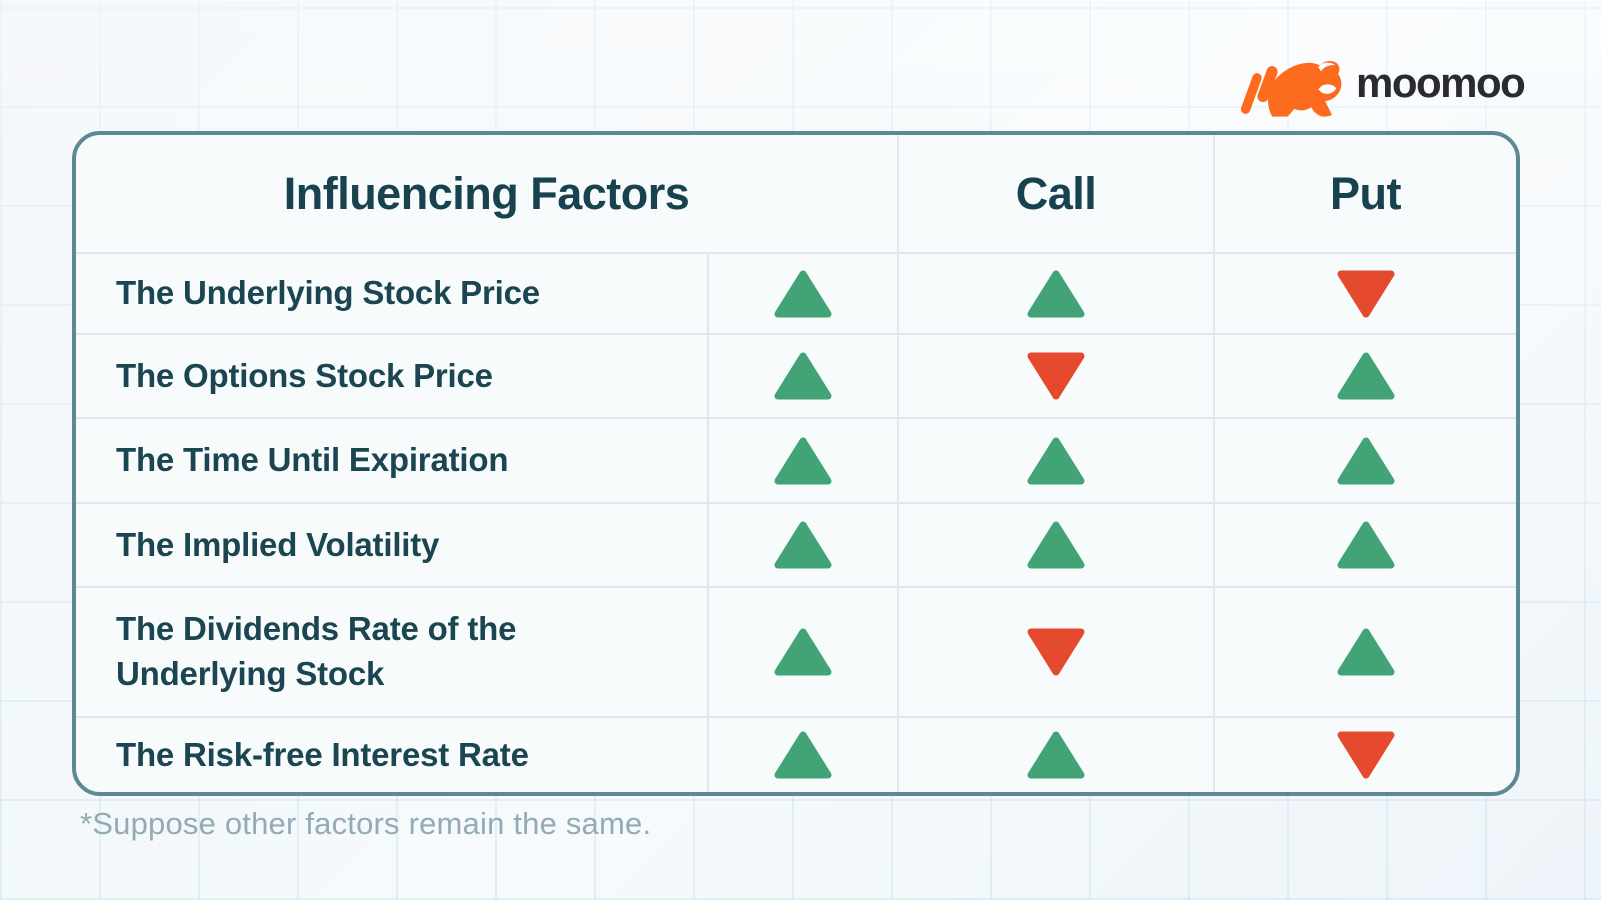 The image size is (1601, 900). I want to click on factor-label: The Underlying Stock Price, so click(328, 293).